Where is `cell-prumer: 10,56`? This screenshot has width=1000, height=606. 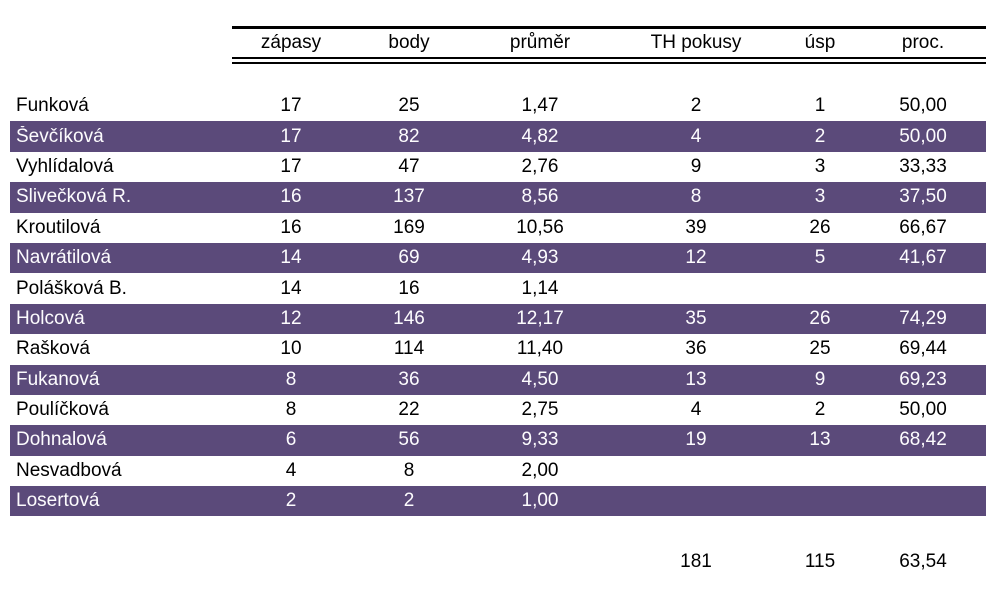 cell-prumer: 10,56 is located at coordinates (540, 227).